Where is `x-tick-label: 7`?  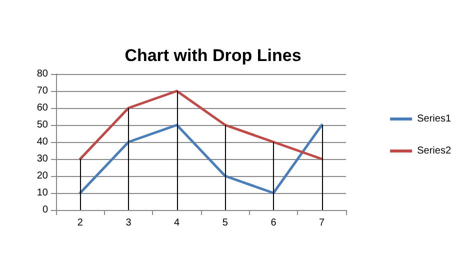 x-tick-label: 7 is located at coordinates (322, 223).